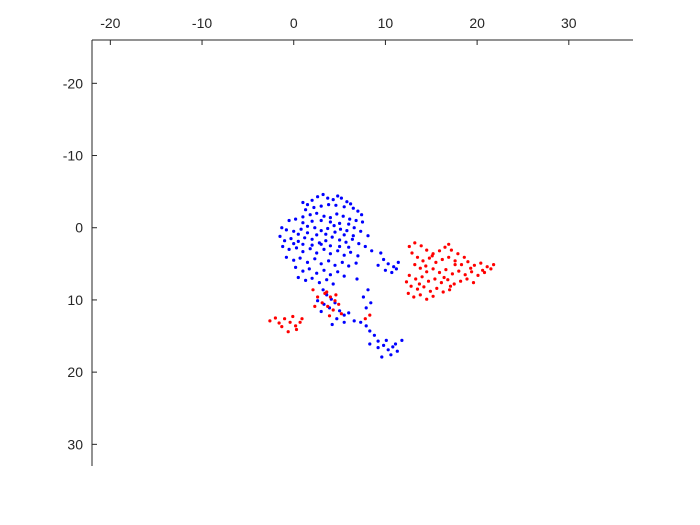 Image resolution: width=700 pixels, height=525 pixels. What do you see at coordinates (75, 300) in the screenshot?
I see `y-tick-label: 10` at bounding box center [75, 300].